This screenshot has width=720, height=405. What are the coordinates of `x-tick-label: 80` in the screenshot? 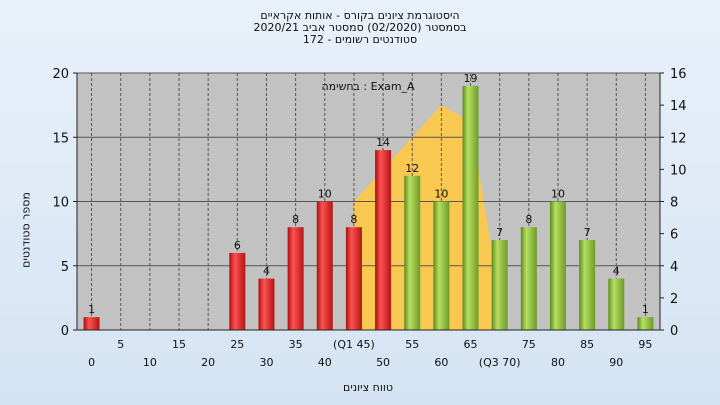 It's located at (558, 362).